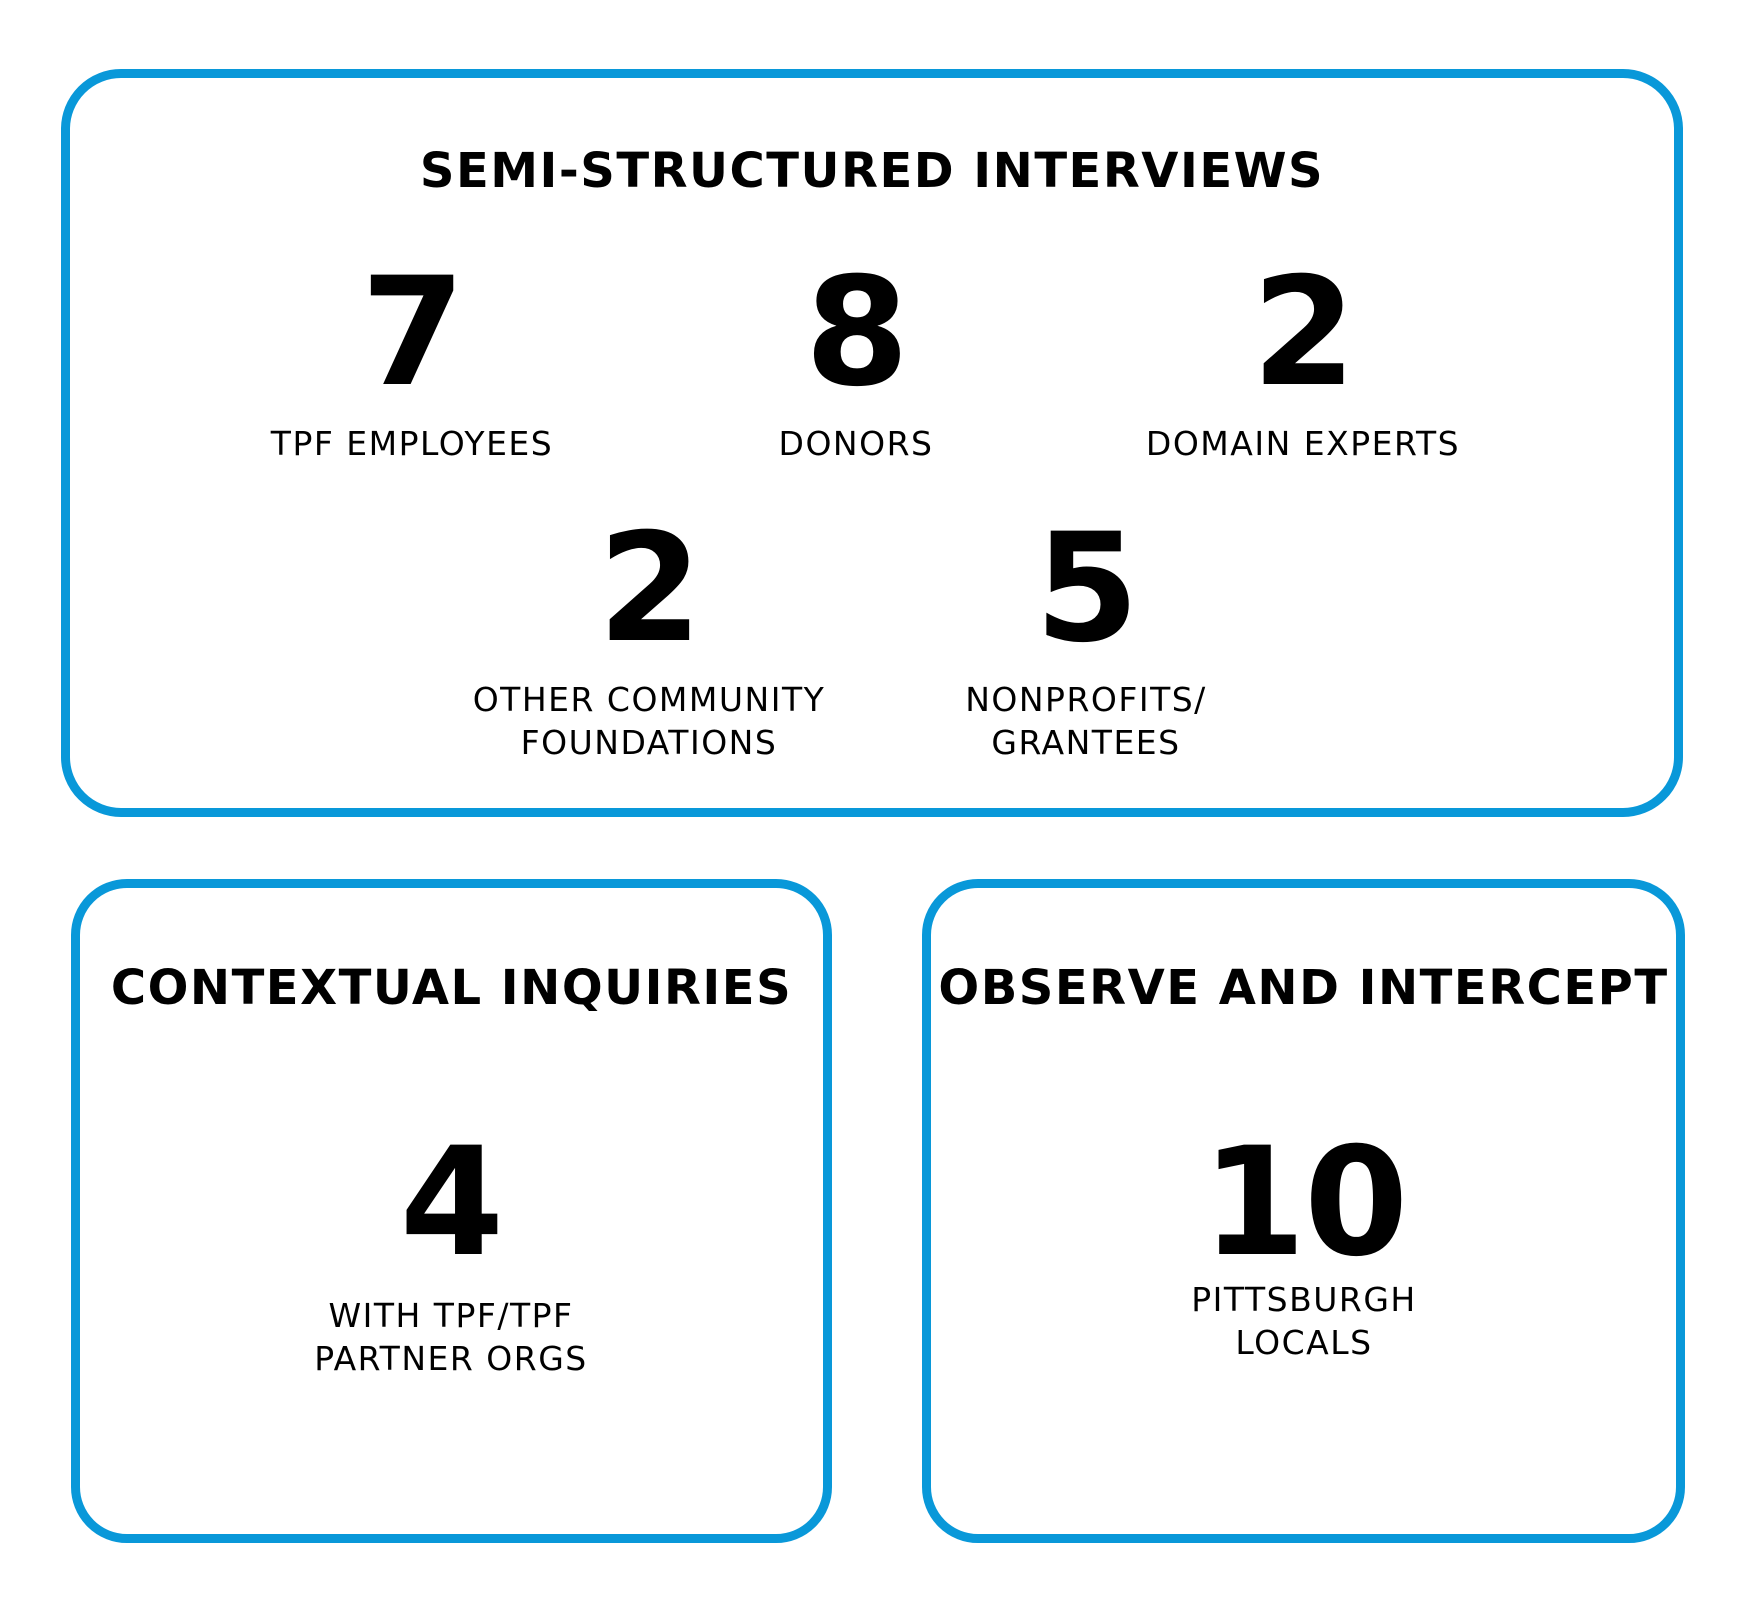  What do you see at coordinates (1086, 589) in the screenshot?
I see `stat-value: 5` at bounding box center [1086, 589].